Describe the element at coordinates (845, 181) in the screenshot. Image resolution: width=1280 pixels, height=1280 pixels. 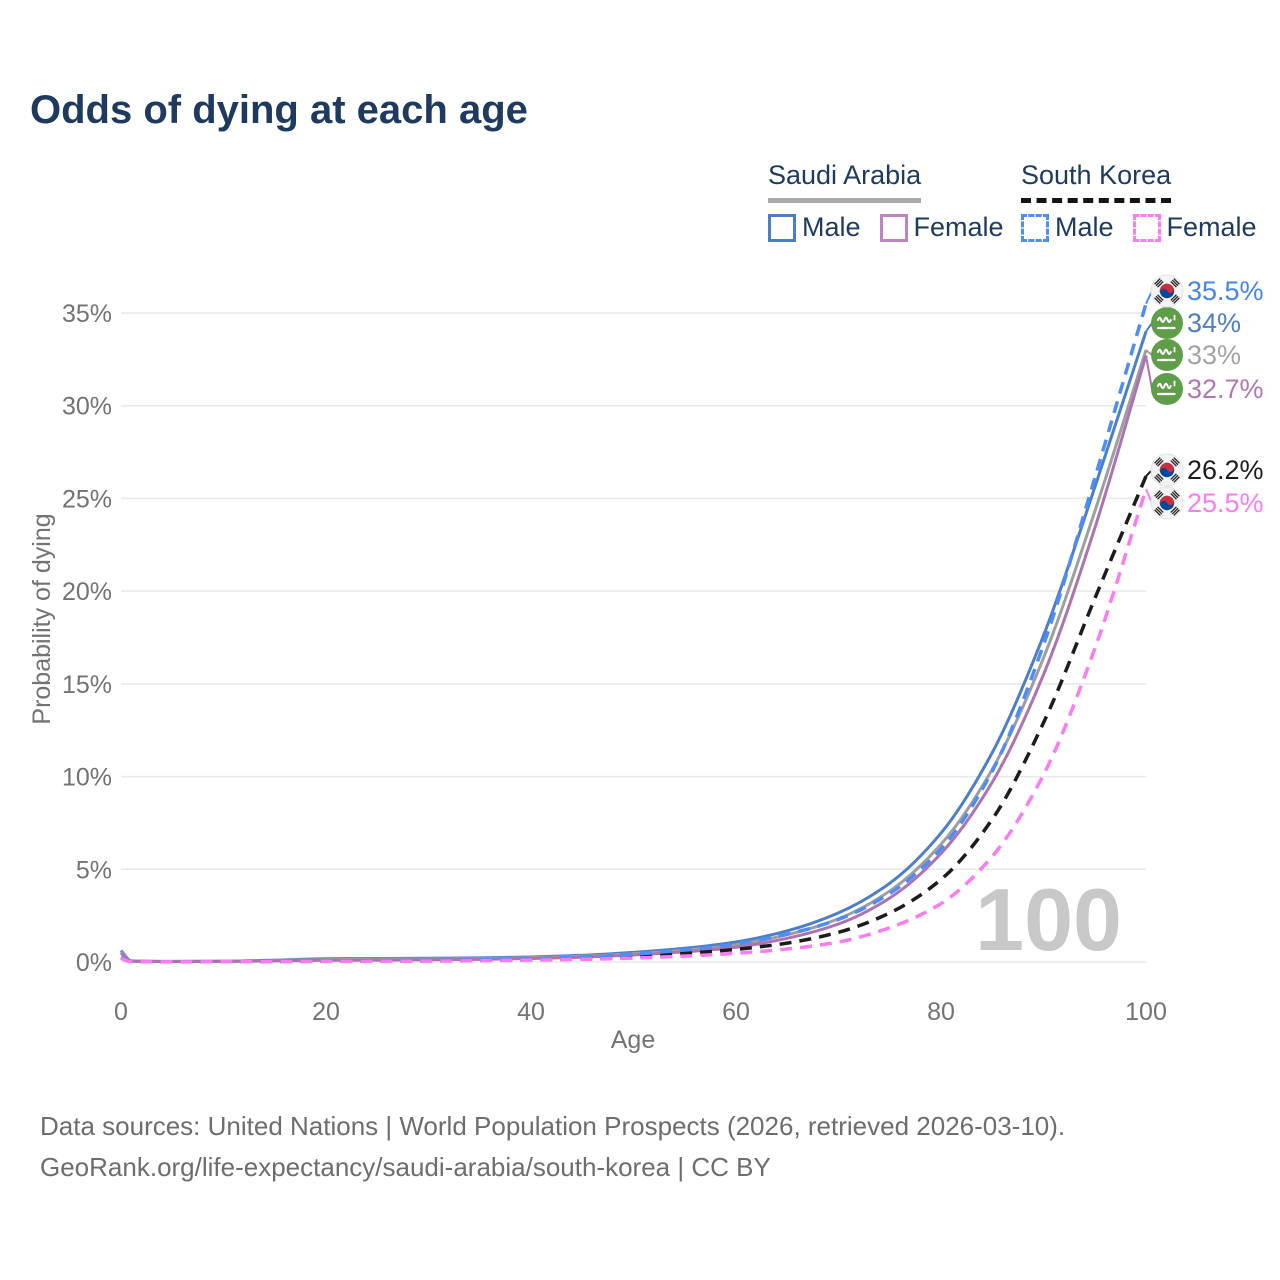
I see `legend-header-saudi-arabia: Saudi Arabia` at that location.